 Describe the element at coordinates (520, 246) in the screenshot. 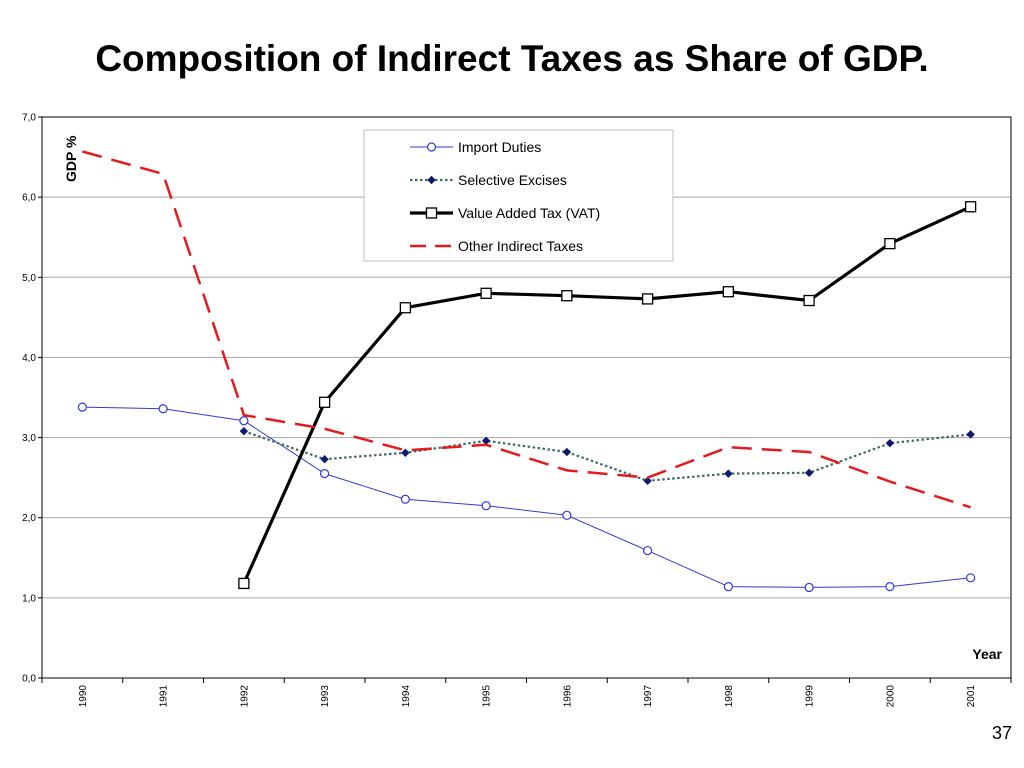

I see `legend-label: Other Indirect Taxes` at that location.